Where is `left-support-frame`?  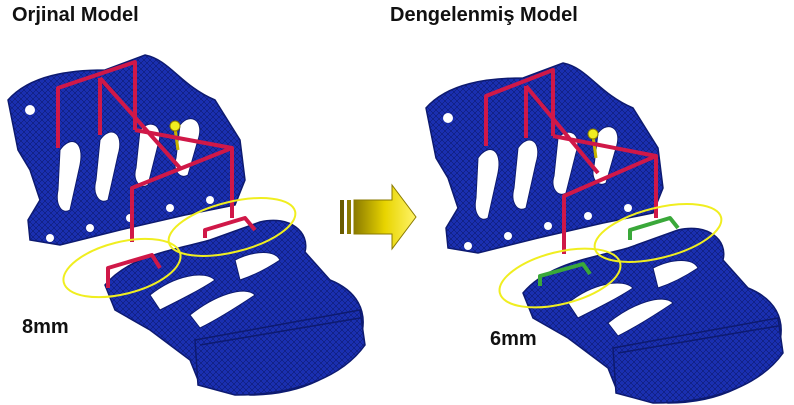 left-support-frame is located at coordinates (156, 174).